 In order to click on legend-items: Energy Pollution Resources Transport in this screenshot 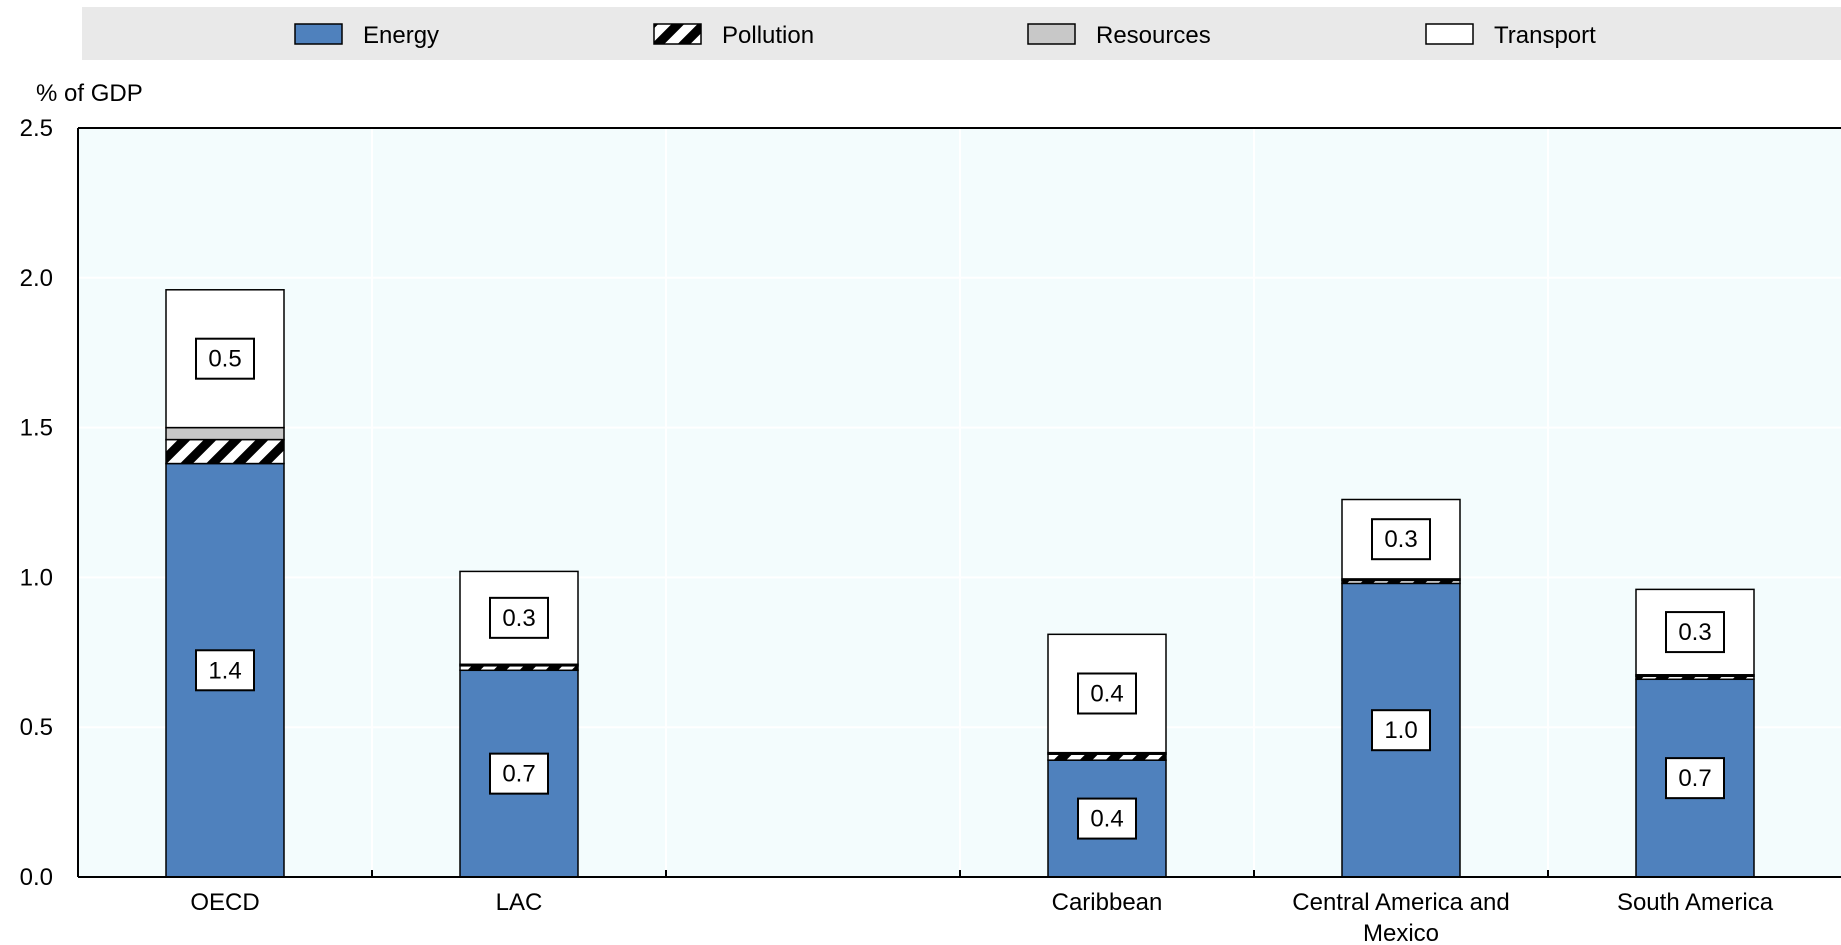, I will do `click(945, 35)`.